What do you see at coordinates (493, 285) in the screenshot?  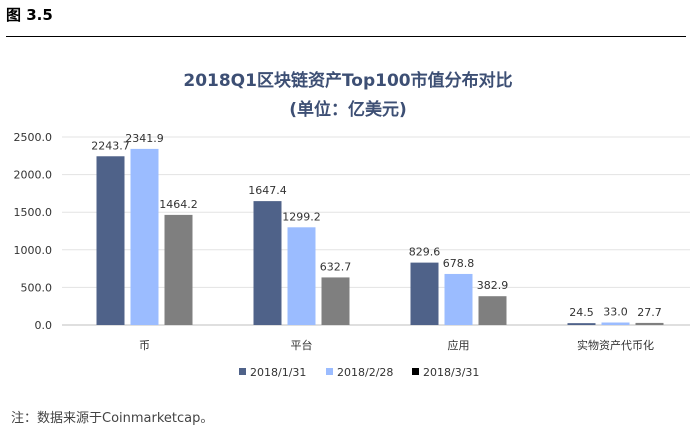 I see `bar-value-label: 382.9` at bounding box center [493, 285].